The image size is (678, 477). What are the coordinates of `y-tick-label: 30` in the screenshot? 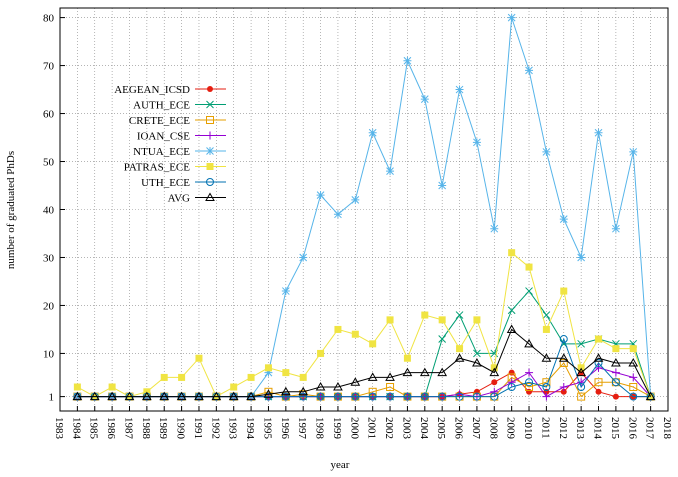 It's located at (49, 258).